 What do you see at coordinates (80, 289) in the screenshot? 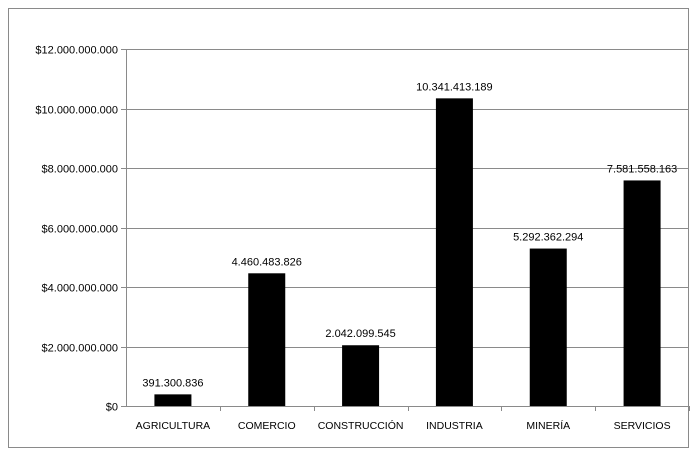
I see `y-tick-label: $4.000.000.000` at bounding box center [80, 289].